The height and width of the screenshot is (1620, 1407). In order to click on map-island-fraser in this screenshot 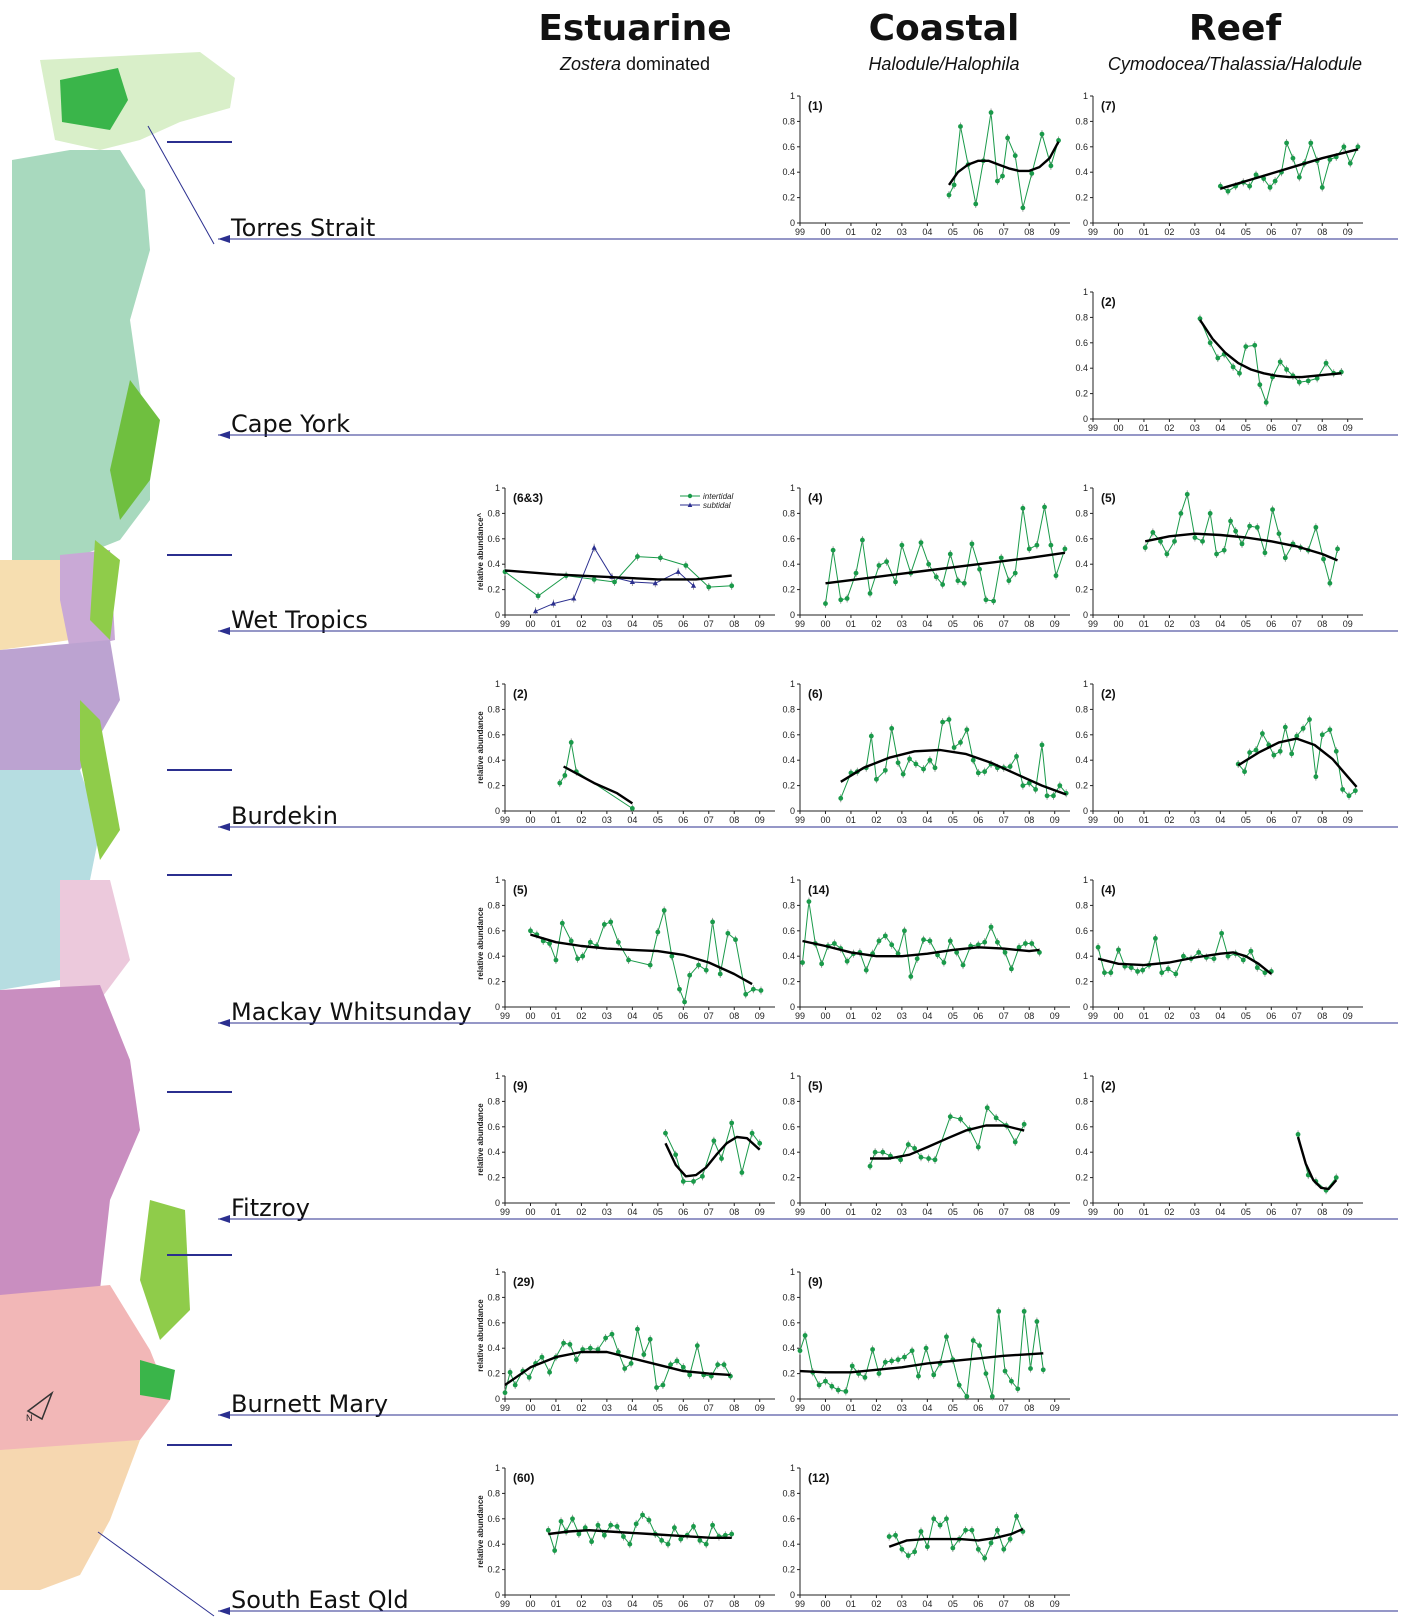, I will do `click(157, 1380)`.